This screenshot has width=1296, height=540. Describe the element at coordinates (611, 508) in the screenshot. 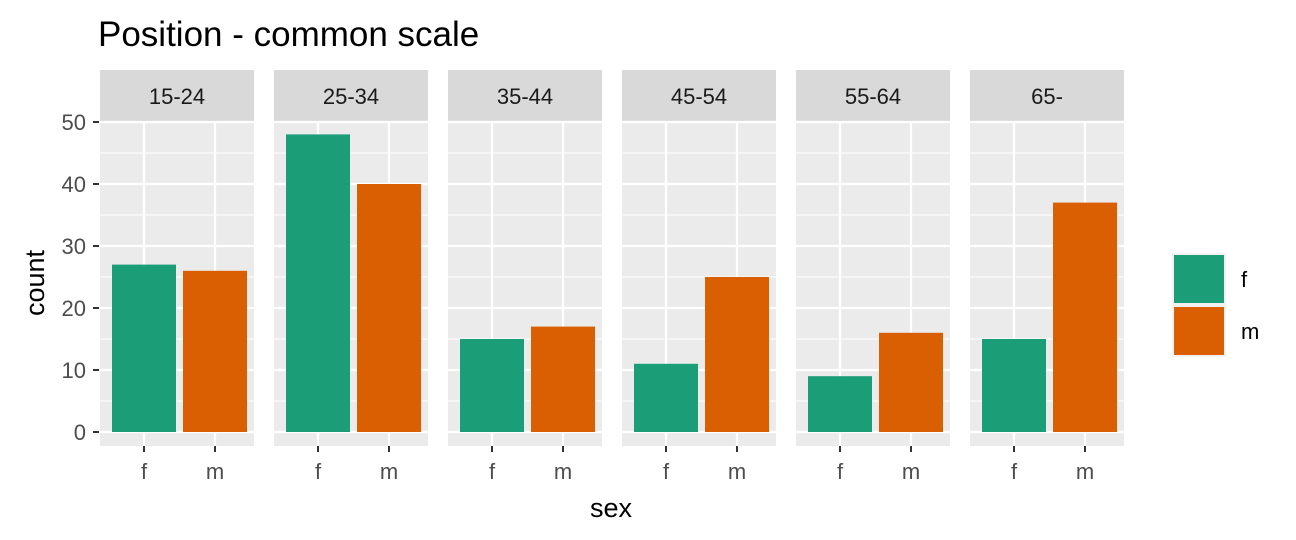

I see `x-axis-title: sex` at that location.